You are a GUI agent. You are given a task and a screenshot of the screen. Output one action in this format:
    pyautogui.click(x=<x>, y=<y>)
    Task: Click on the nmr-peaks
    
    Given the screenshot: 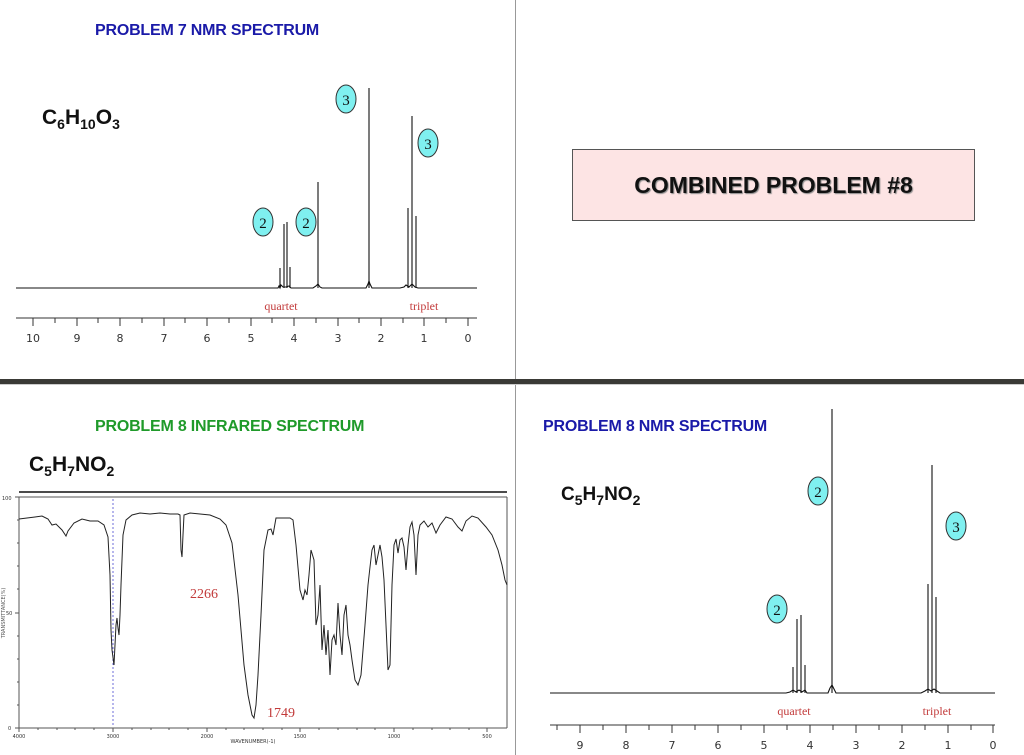 What is the action you would take?
    pyautogui.click(x=246, y=189)
    